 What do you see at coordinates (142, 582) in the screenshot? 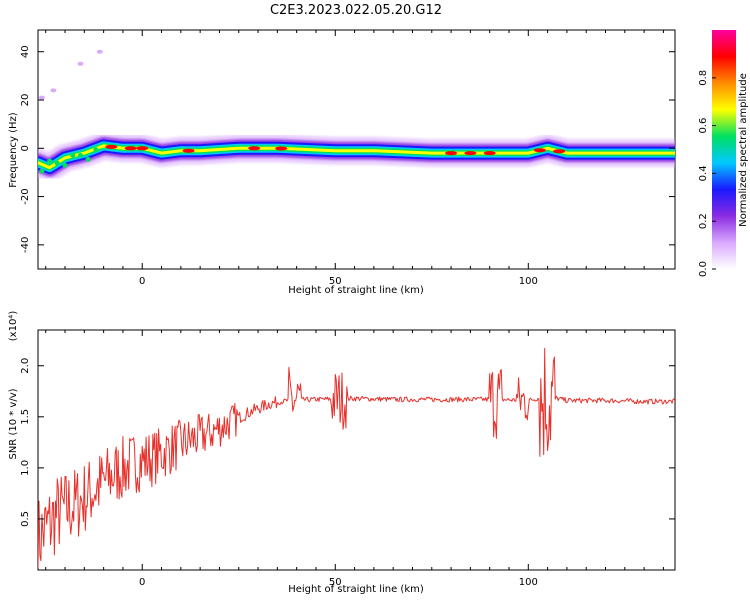
I see `snr-x-tick-label: 0` at bounding box center [142, 582].